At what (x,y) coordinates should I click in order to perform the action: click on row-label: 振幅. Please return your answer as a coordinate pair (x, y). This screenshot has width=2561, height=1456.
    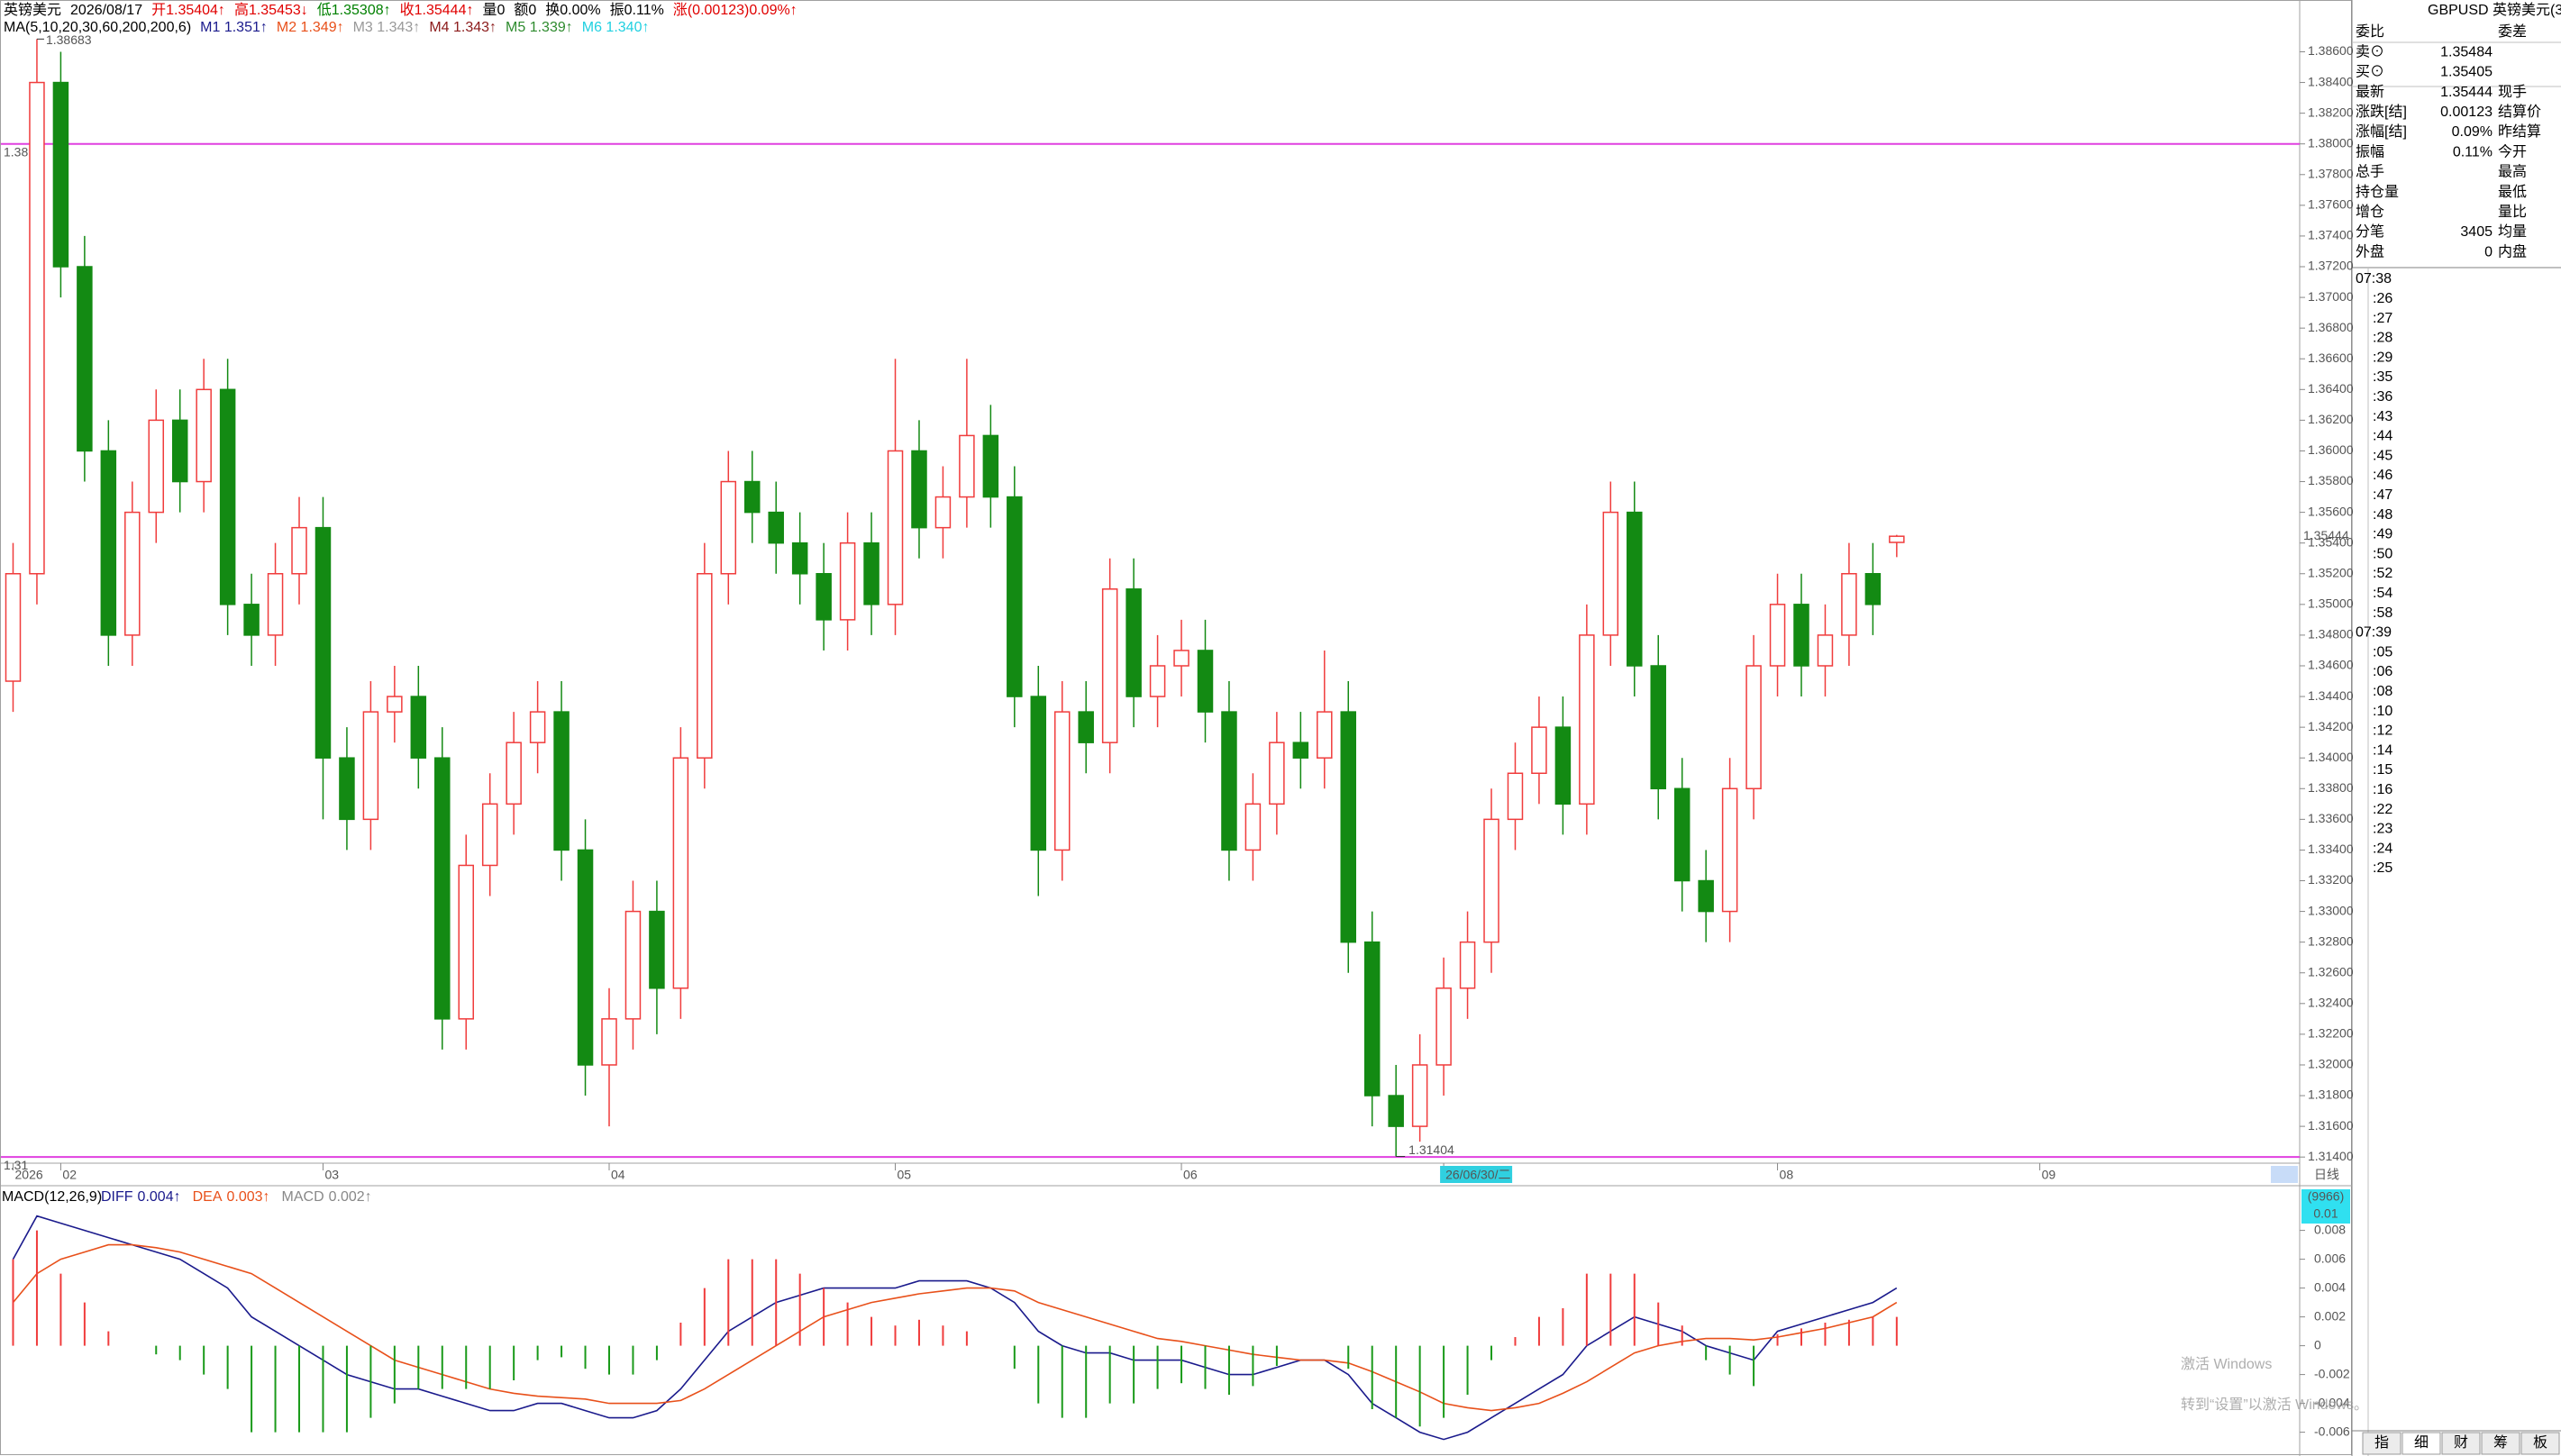
    Looking at the image, I should click on (2370, 151).